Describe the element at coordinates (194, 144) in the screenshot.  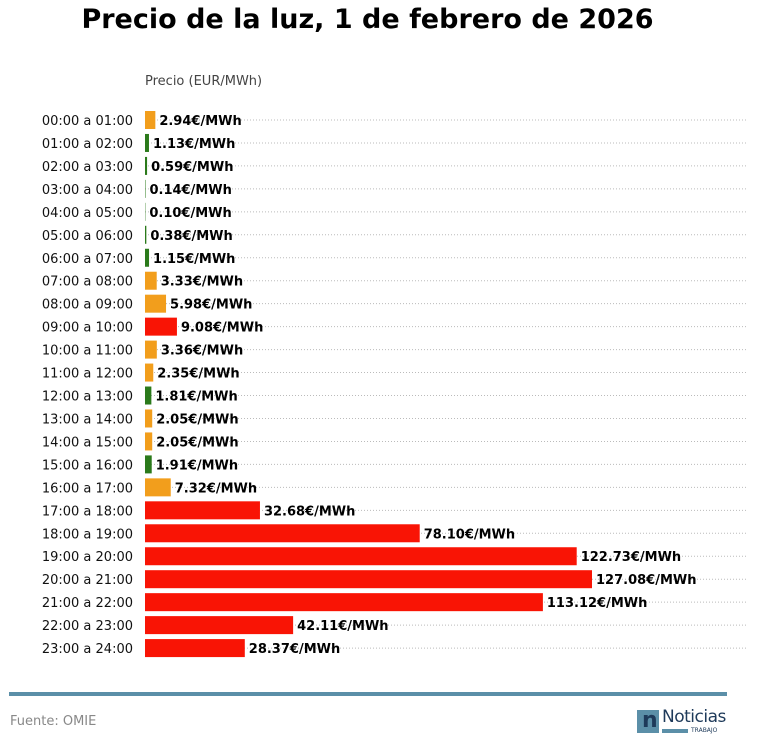
I see `data-label: 1.13€/MWh` at that location.